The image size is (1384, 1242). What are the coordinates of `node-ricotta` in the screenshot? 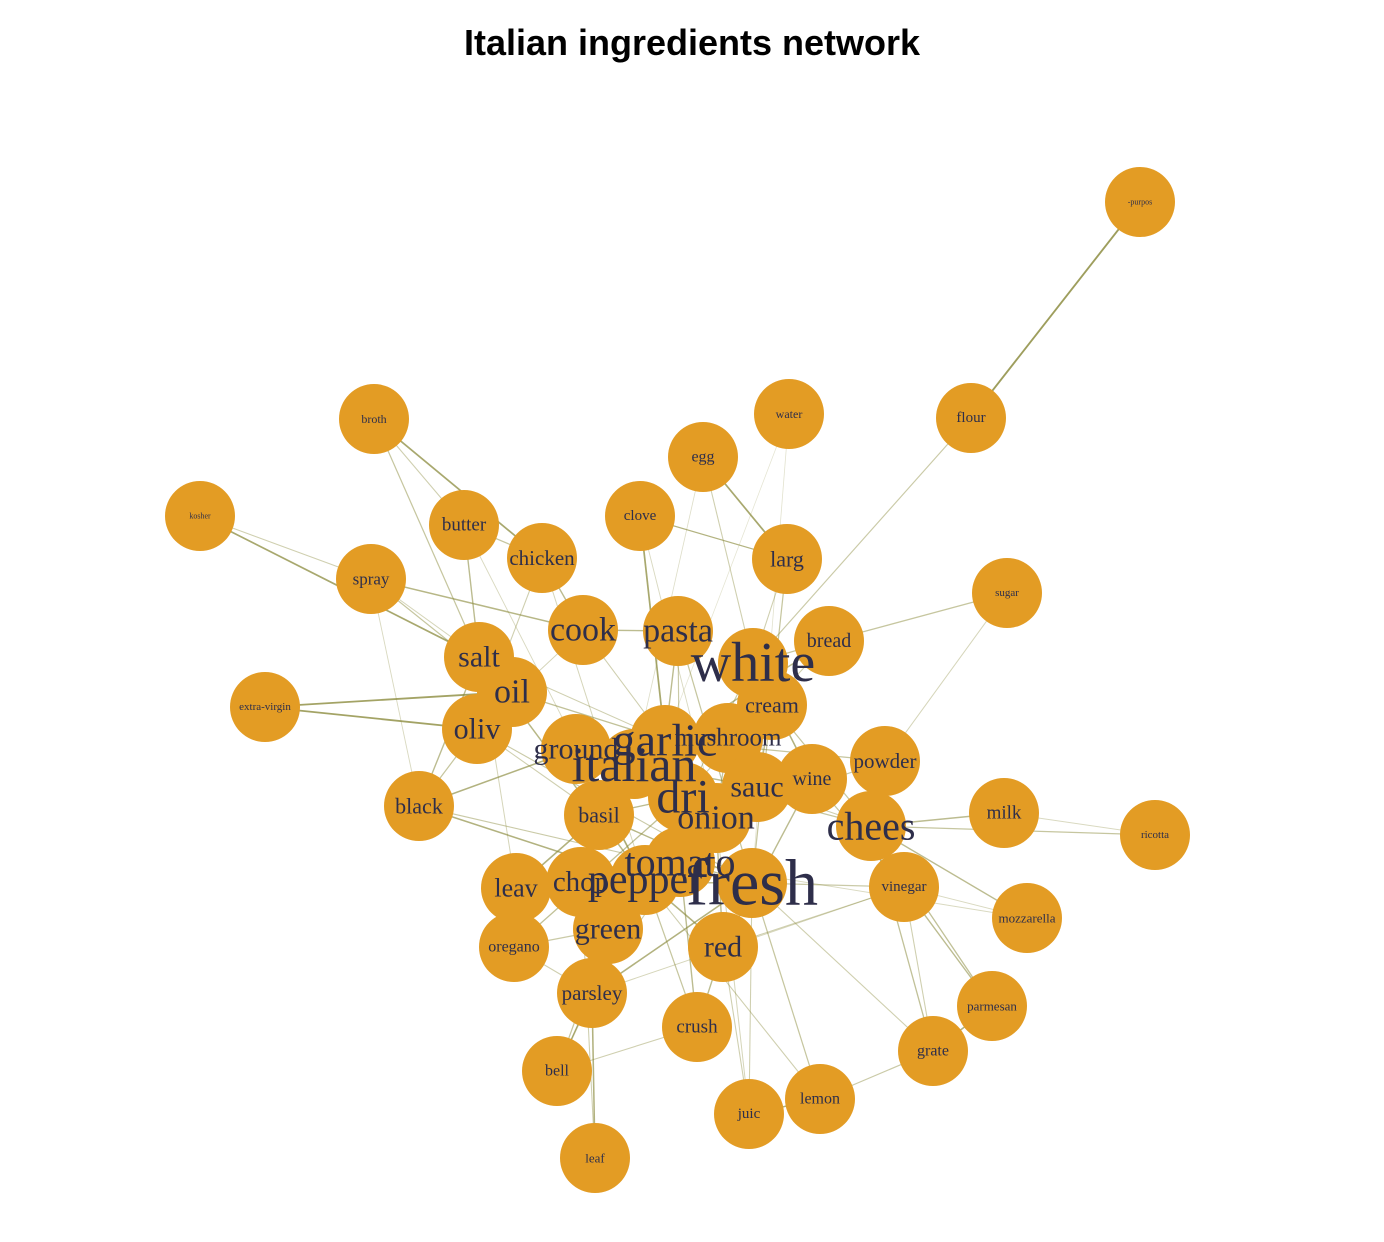 It's located at (1155, 835).